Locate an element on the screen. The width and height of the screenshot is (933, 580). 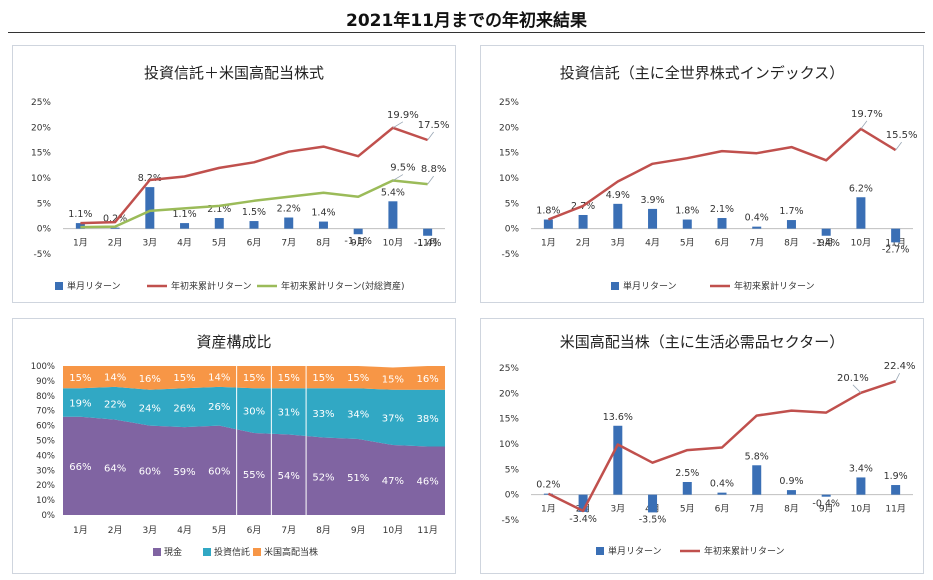
y-tick-label: 30% is located at coordinates (45, 471).